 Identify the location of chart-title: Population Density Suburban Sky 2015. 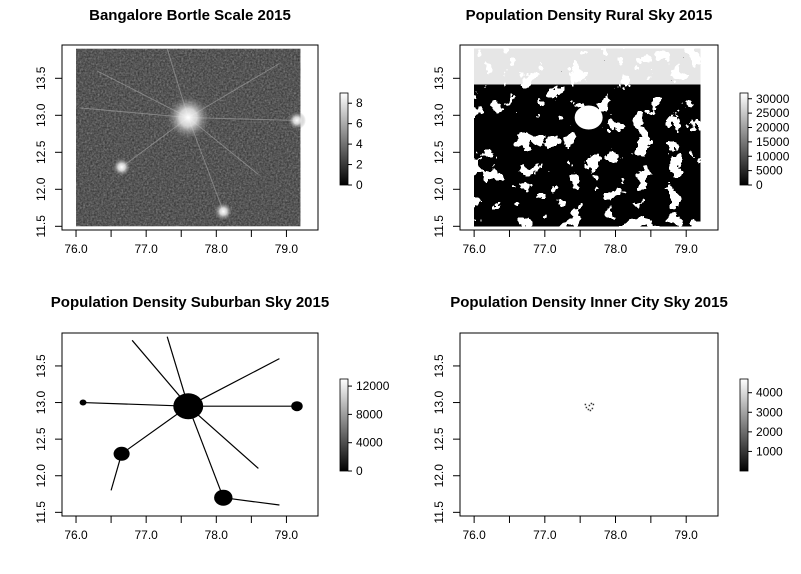
(190, 302).